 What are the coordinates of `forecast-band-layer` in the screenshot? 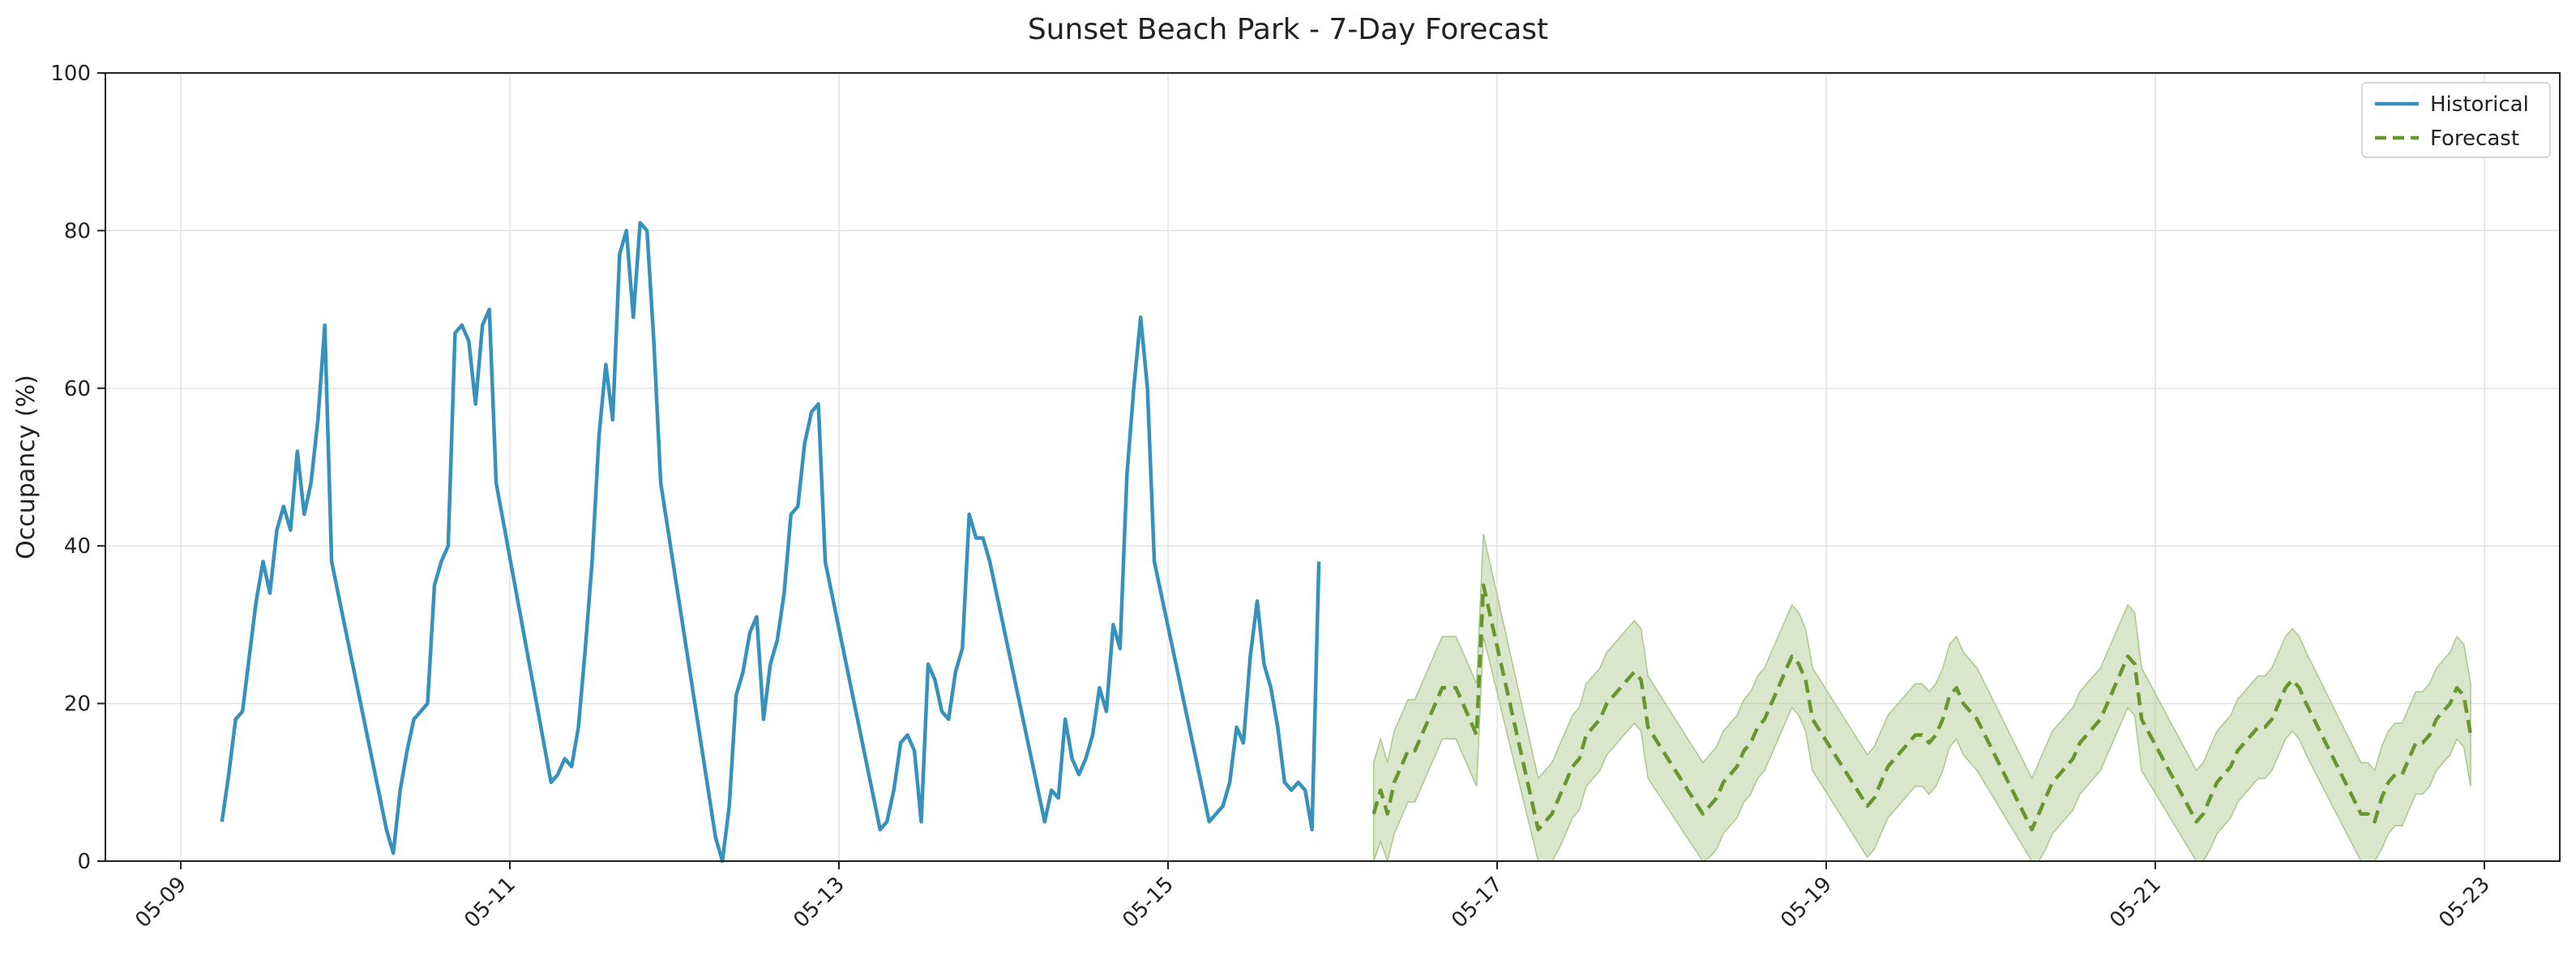 It's located at (1921, 699).